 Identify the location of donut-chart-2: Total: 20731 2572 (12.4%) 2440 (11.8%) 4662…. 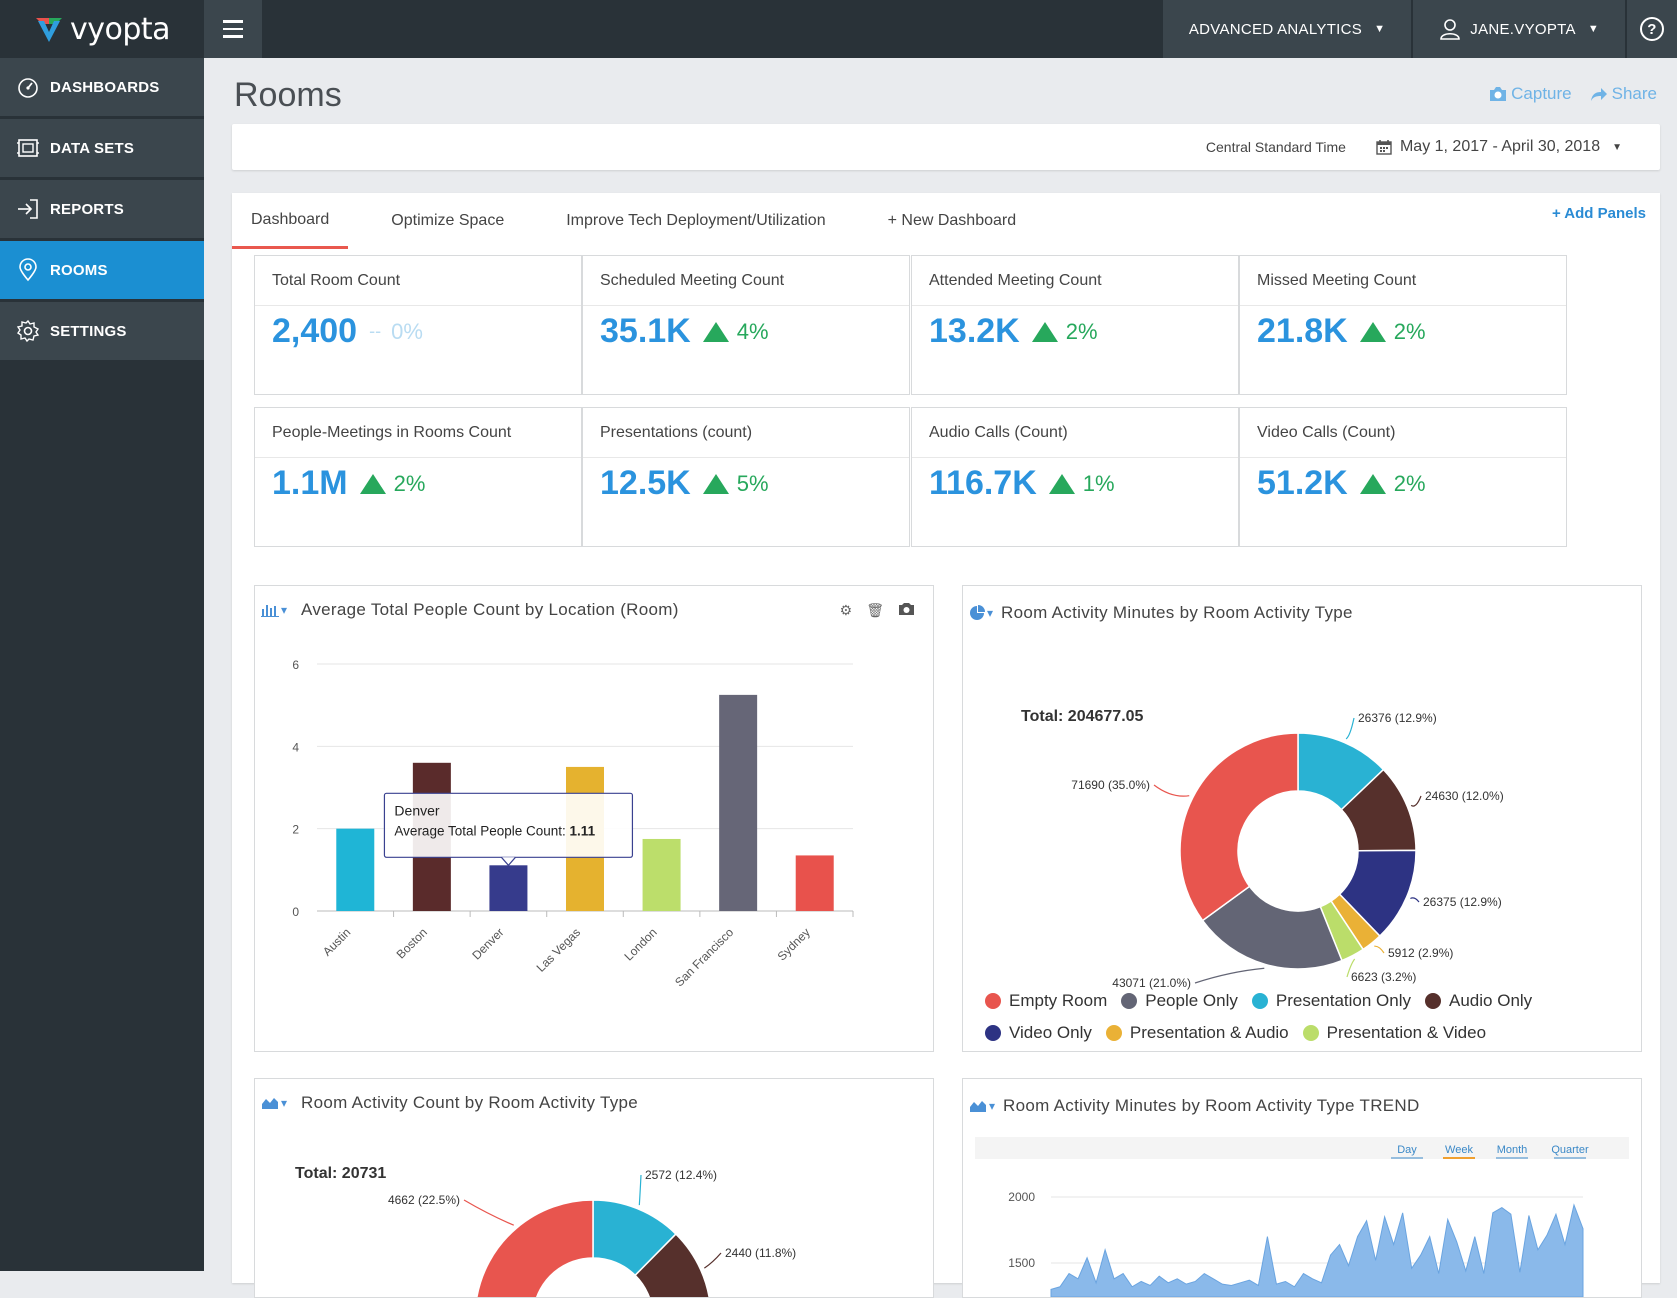
(594, 1212).